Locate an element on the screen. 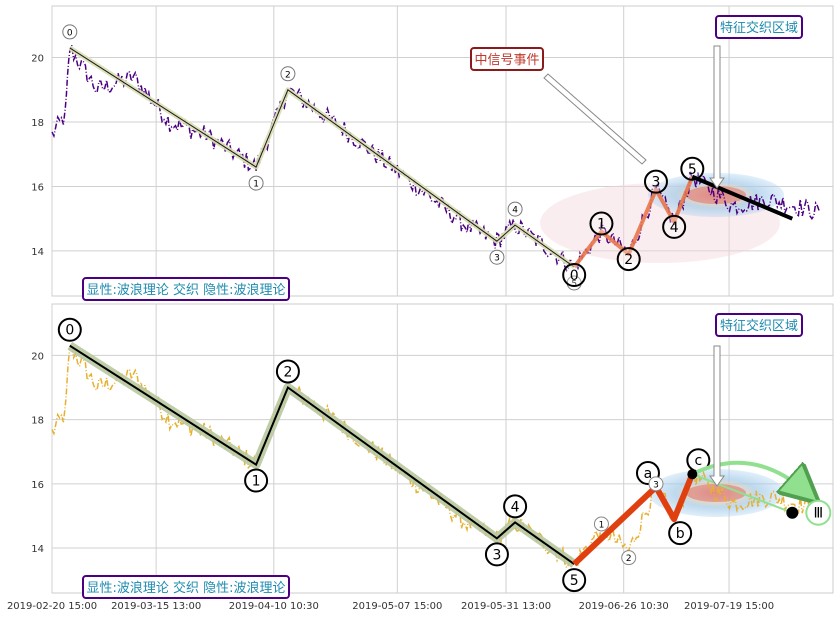 The image size is (839, 617). sub-wave-line is located at coordinates (633, 222).